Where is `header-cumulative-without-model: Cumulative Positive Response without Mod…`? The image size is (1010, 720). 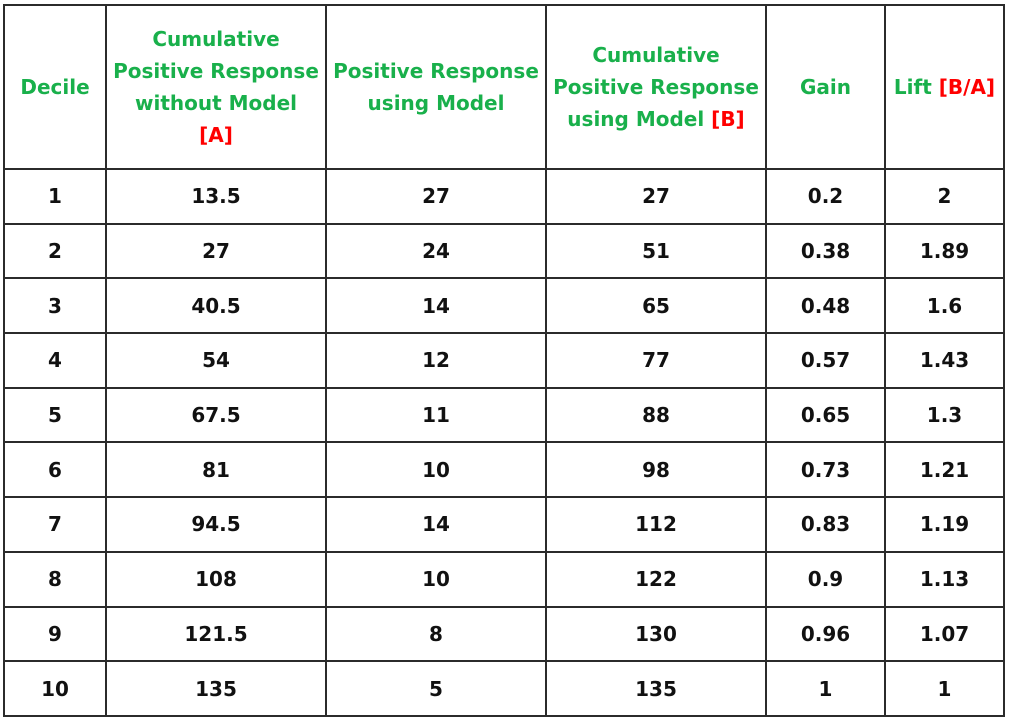 header-cumulative-without-model: Cumulative Positive Response without Mod… is located at coordinates (216, 87).